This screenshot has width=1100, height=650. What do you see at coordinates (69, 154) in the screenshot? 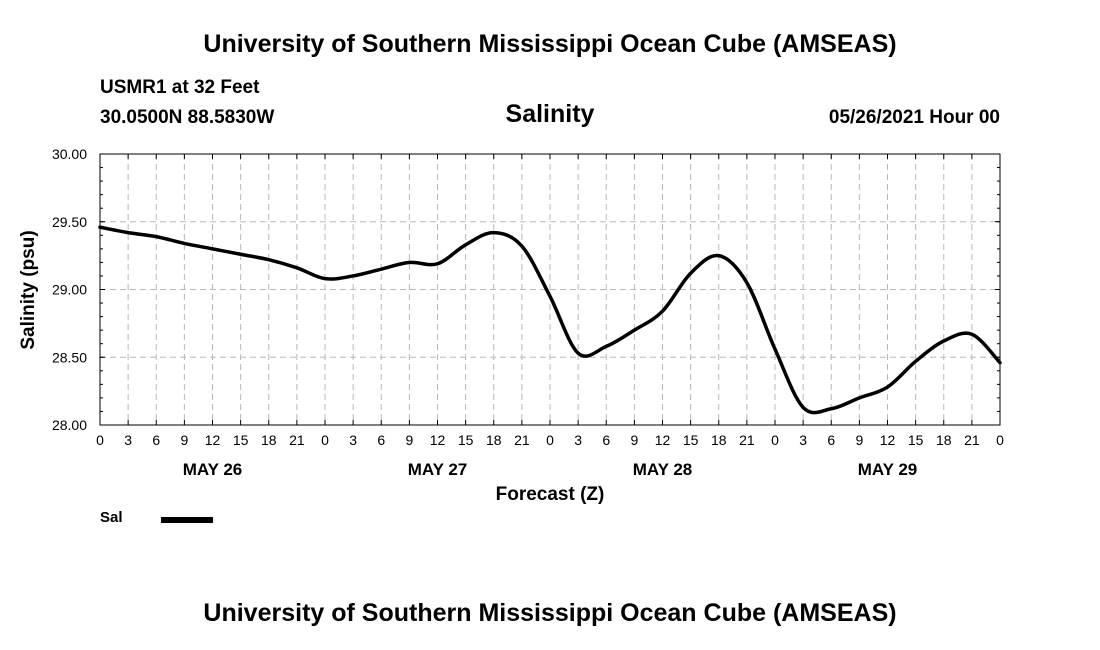
I see `y-tick-label: 30.00` at bounding box center [69, 154].